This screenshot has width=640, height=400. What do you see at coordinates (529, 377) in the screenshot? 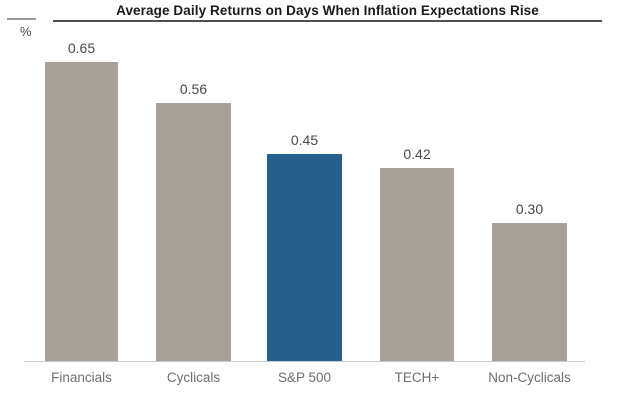
I see `category-label-non-cyclicals: Non-Cyclicals` at bounding box center [529, 377].